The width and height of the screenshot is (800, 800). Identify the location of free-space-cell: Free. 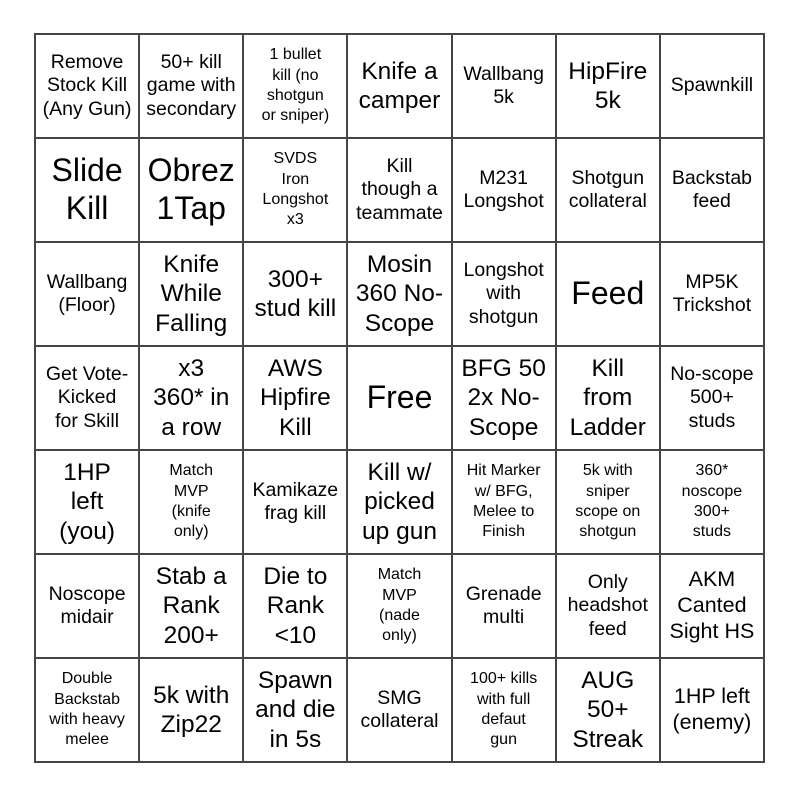
(399, 398).